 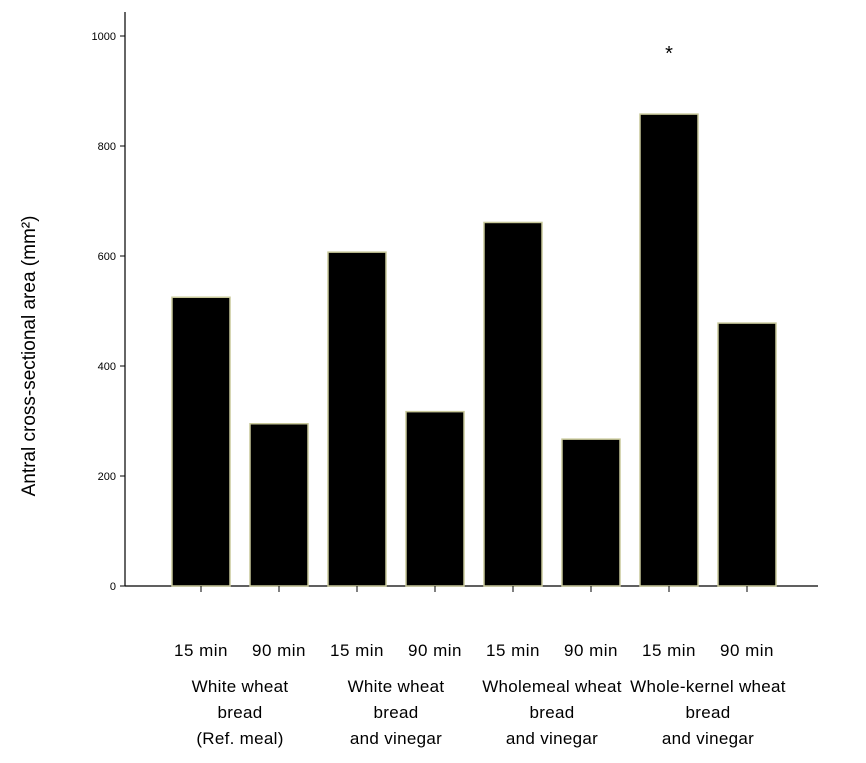 I want to click on y-tick-label: 600, so click(x=107, y=257).